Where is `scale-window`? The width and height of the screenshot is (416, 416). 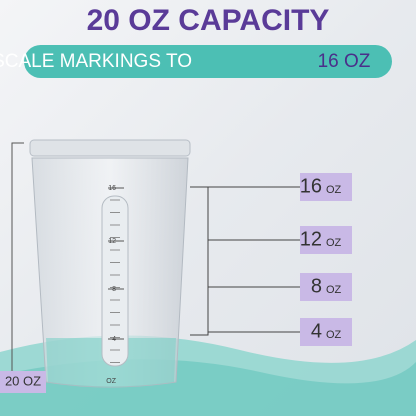
scale-window is located at coordinates (115, 281).